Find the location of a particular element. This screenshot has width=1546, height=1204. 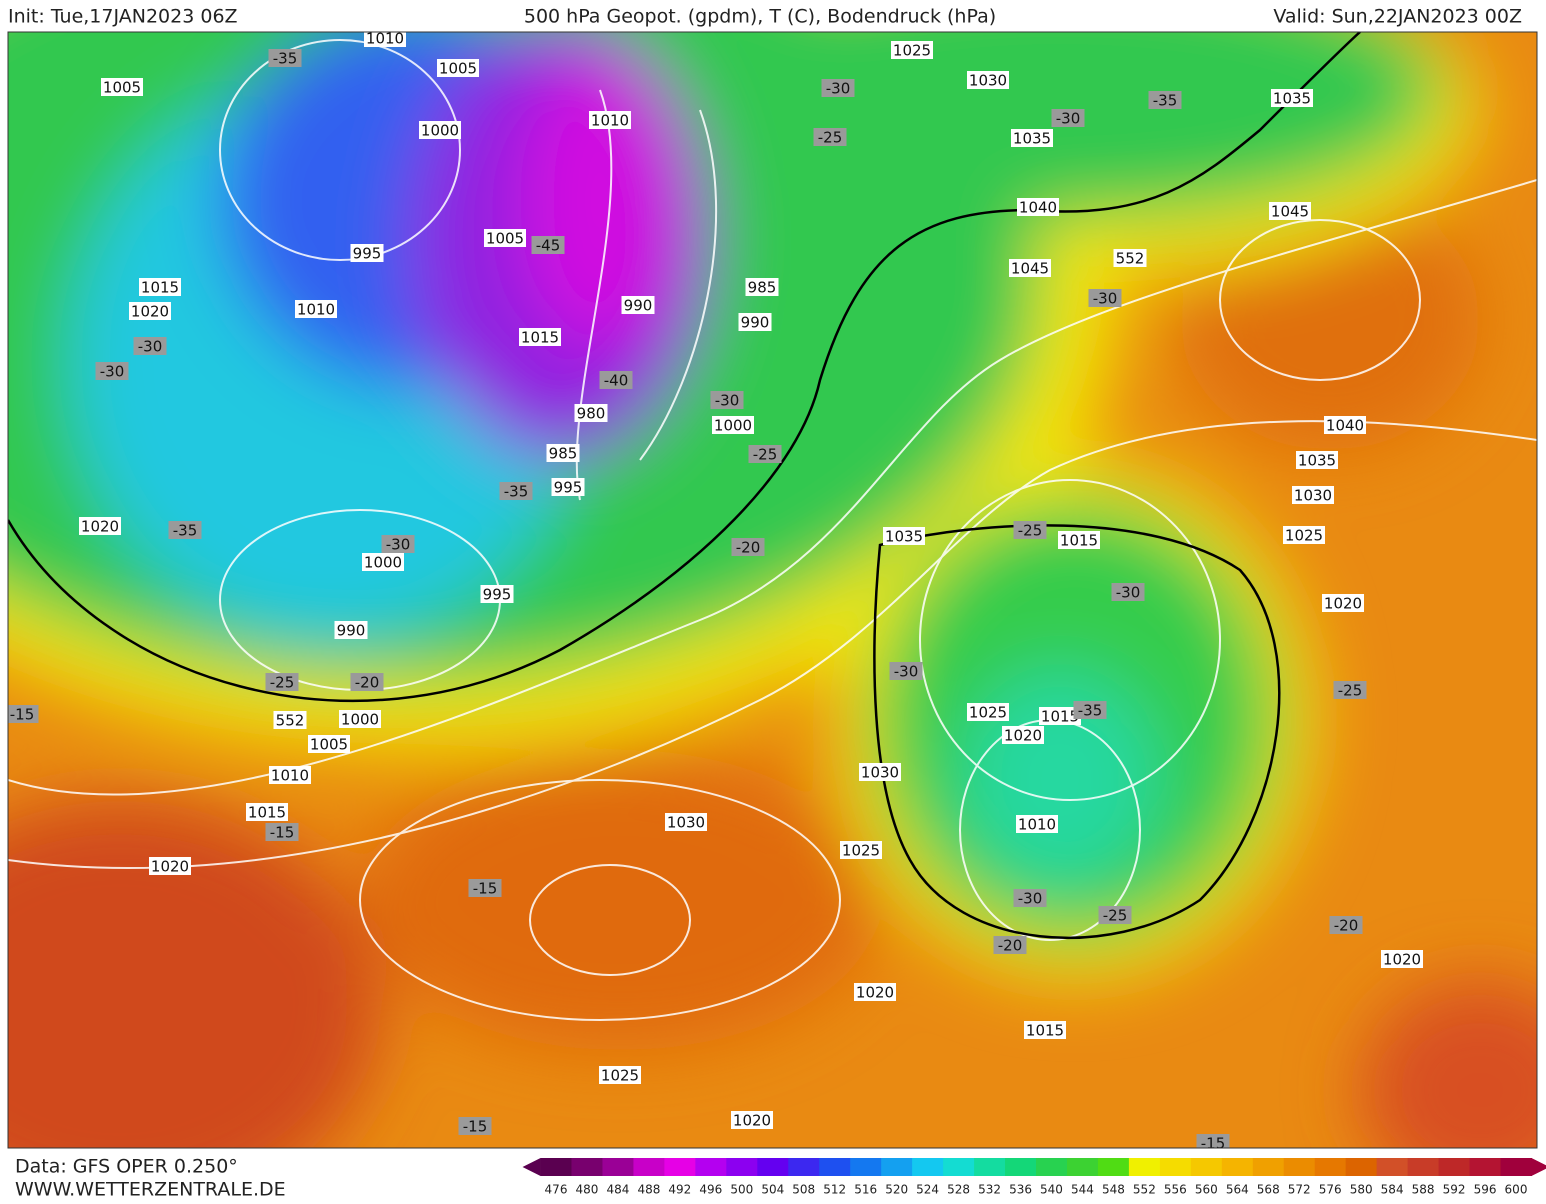

colorbar-tick-label: 552 is located at coordinates (1144, 1190).